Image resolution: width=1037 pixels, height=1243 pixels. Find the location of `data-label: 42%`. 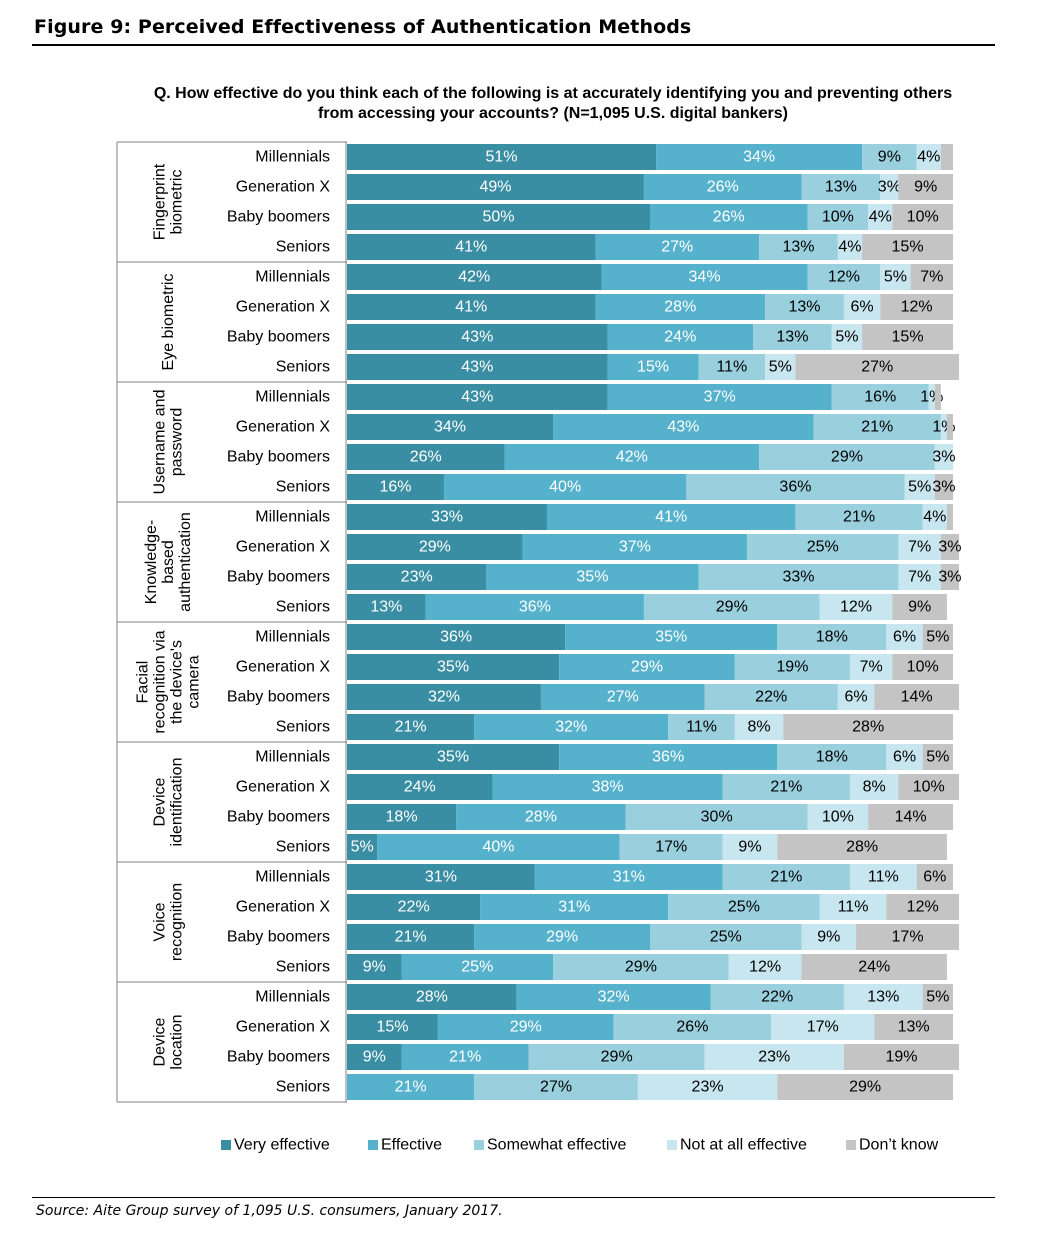

data-label: 42% is located at coordinates (632, 457).